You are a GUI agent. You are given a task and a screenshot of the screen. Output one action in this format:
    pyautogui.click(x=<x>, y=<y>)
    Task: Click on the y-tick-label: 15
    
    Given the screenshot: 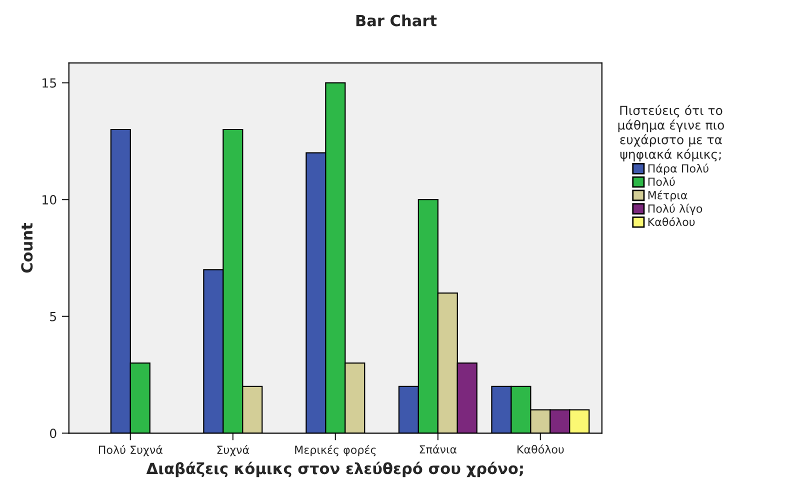 What is the action you would take?
    pyautogui.click(x=49, y=83)
    